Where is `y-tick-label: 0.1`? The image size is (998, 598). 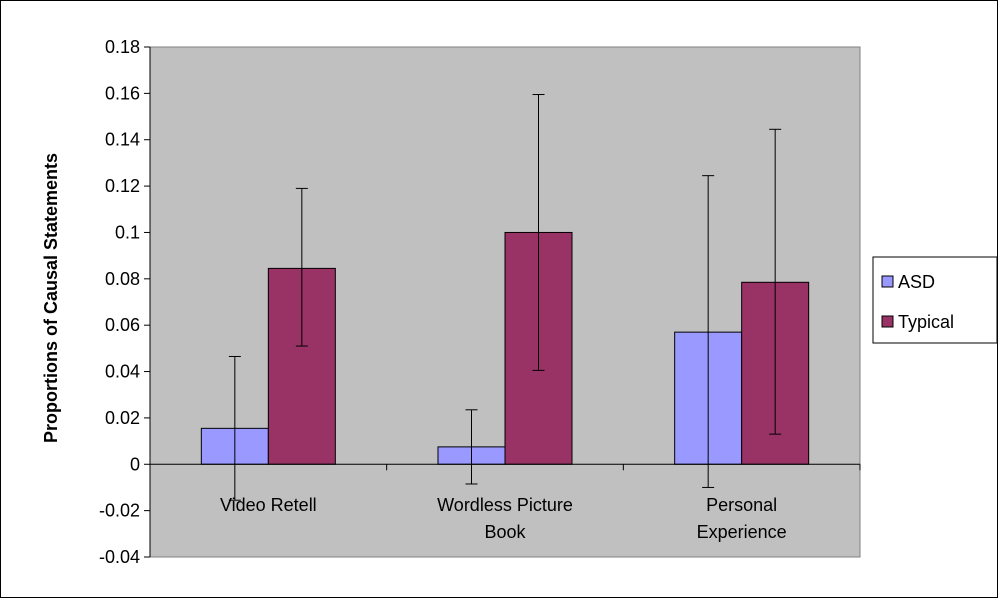
y-tick-label: 0.1 is located at coordinates (127, 232).